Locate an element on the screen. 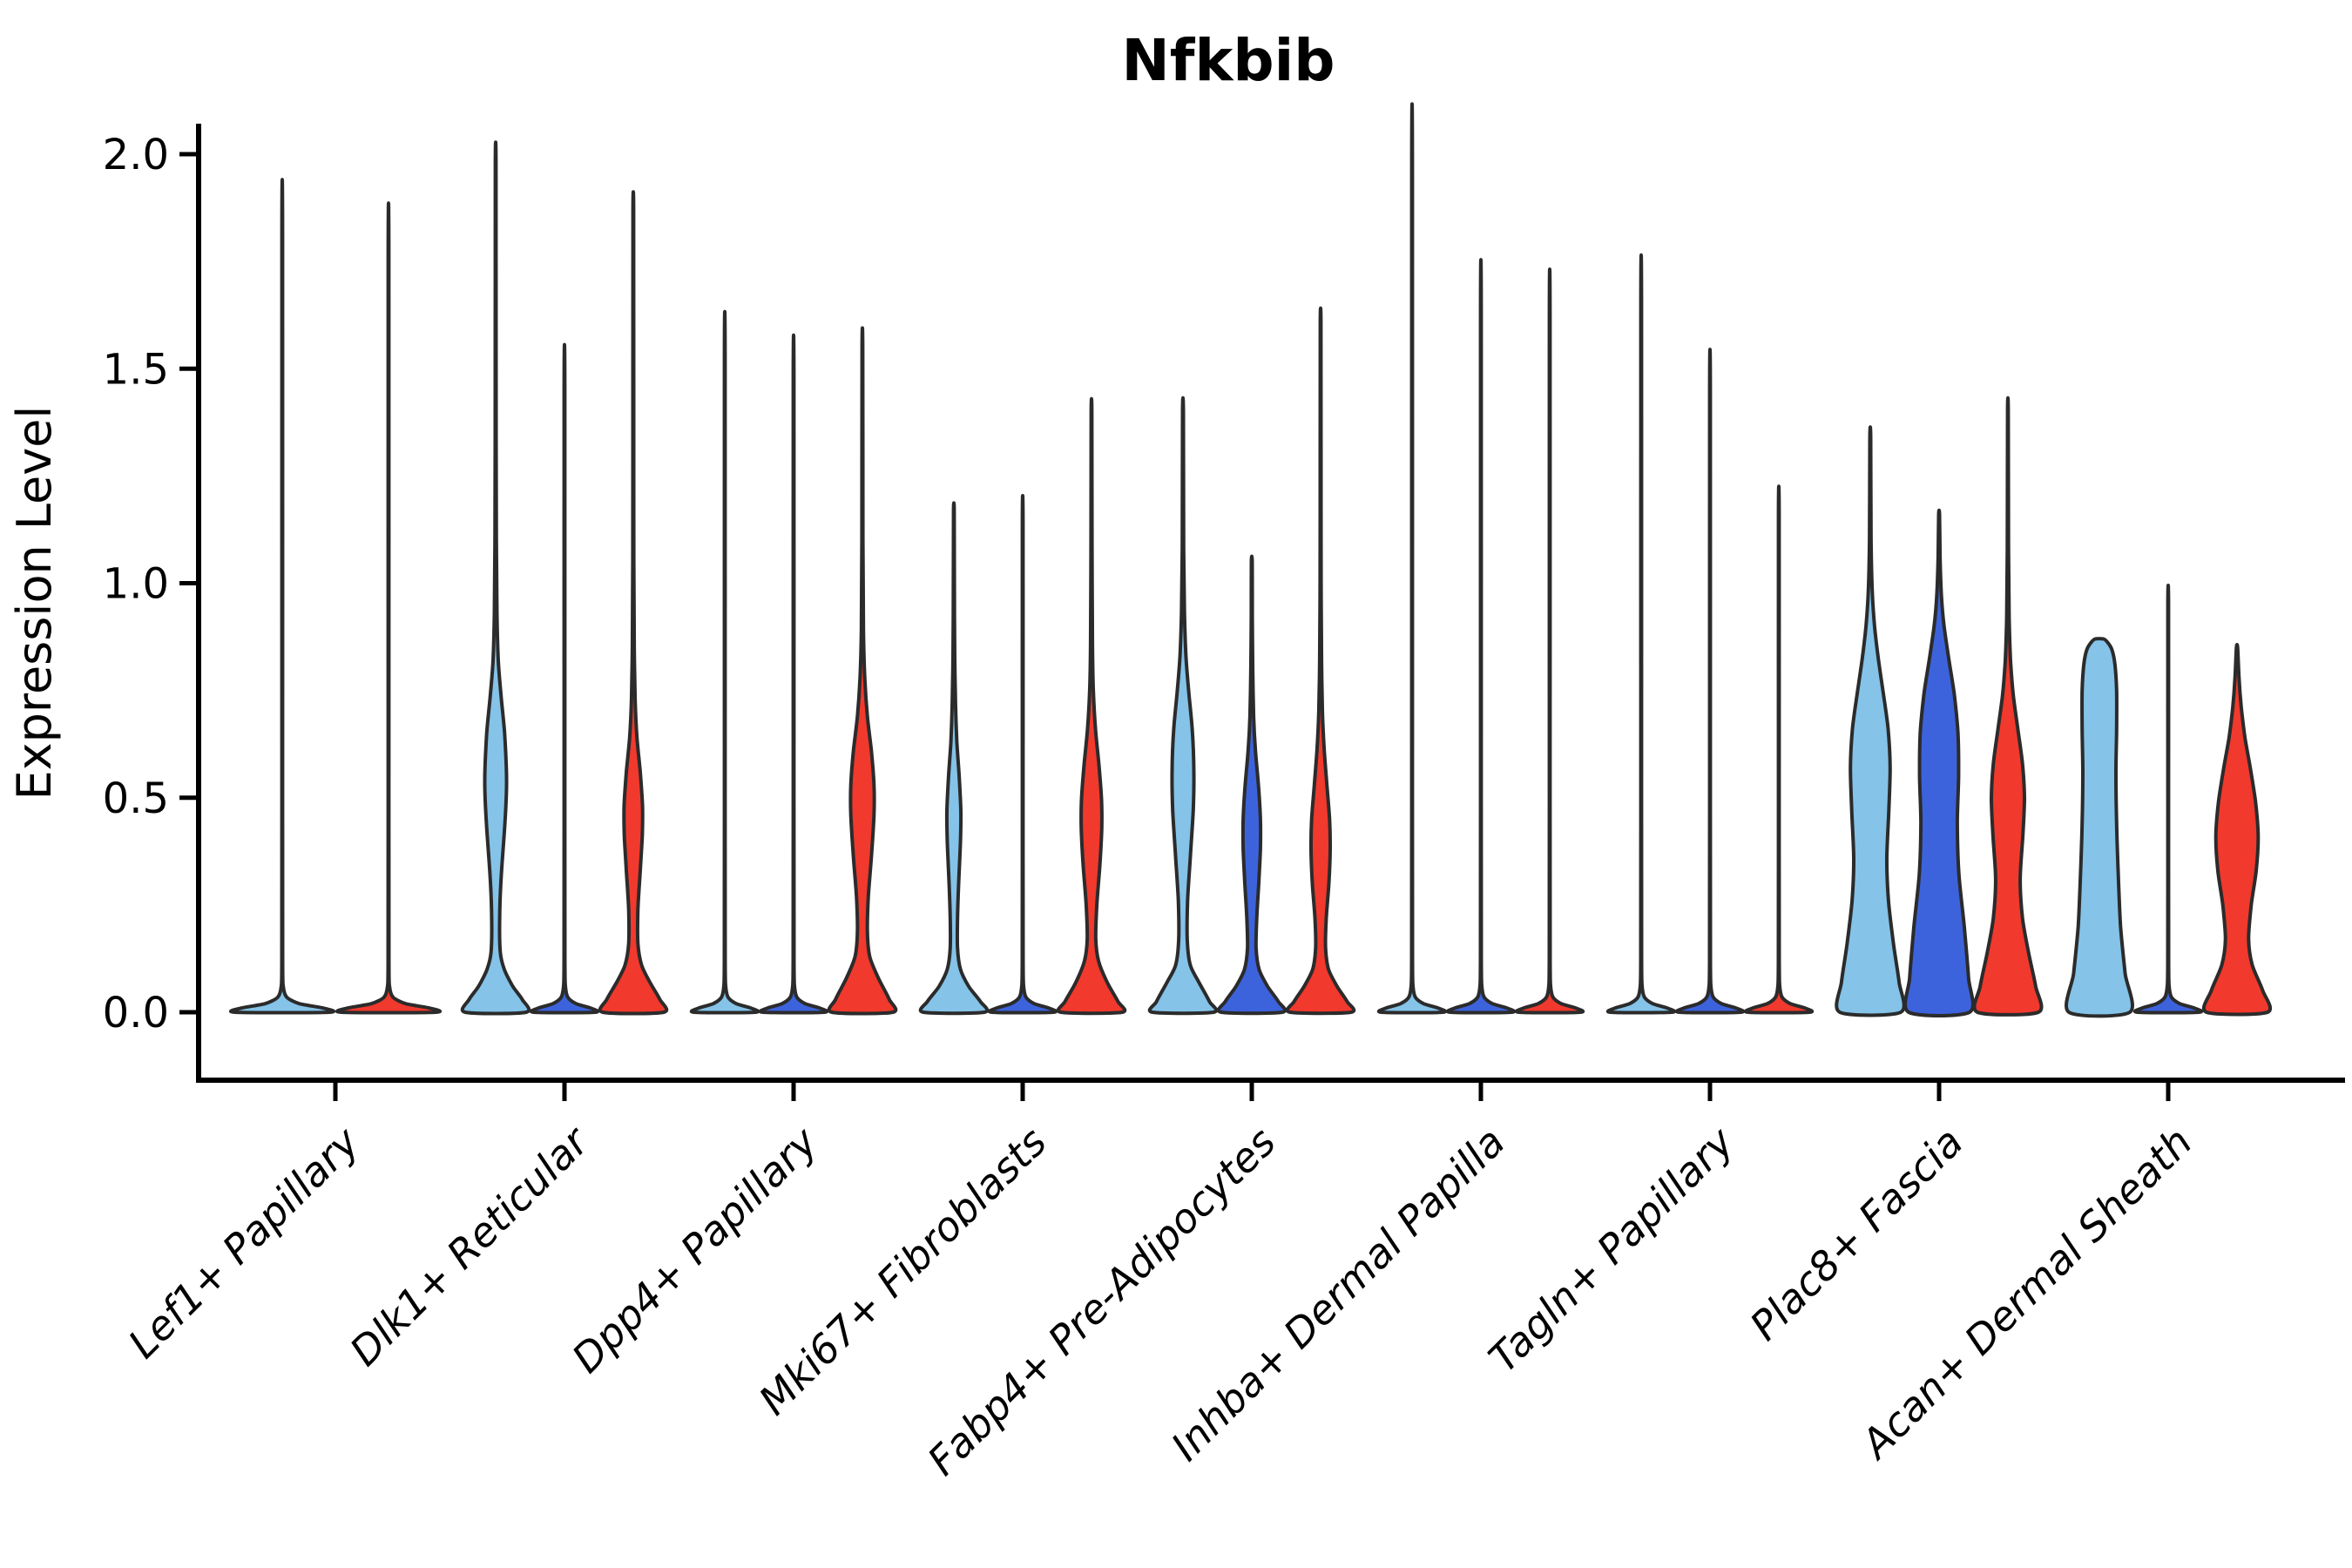  violin-dlk1-reticular-royalblue is located at coordinates (564, 678).